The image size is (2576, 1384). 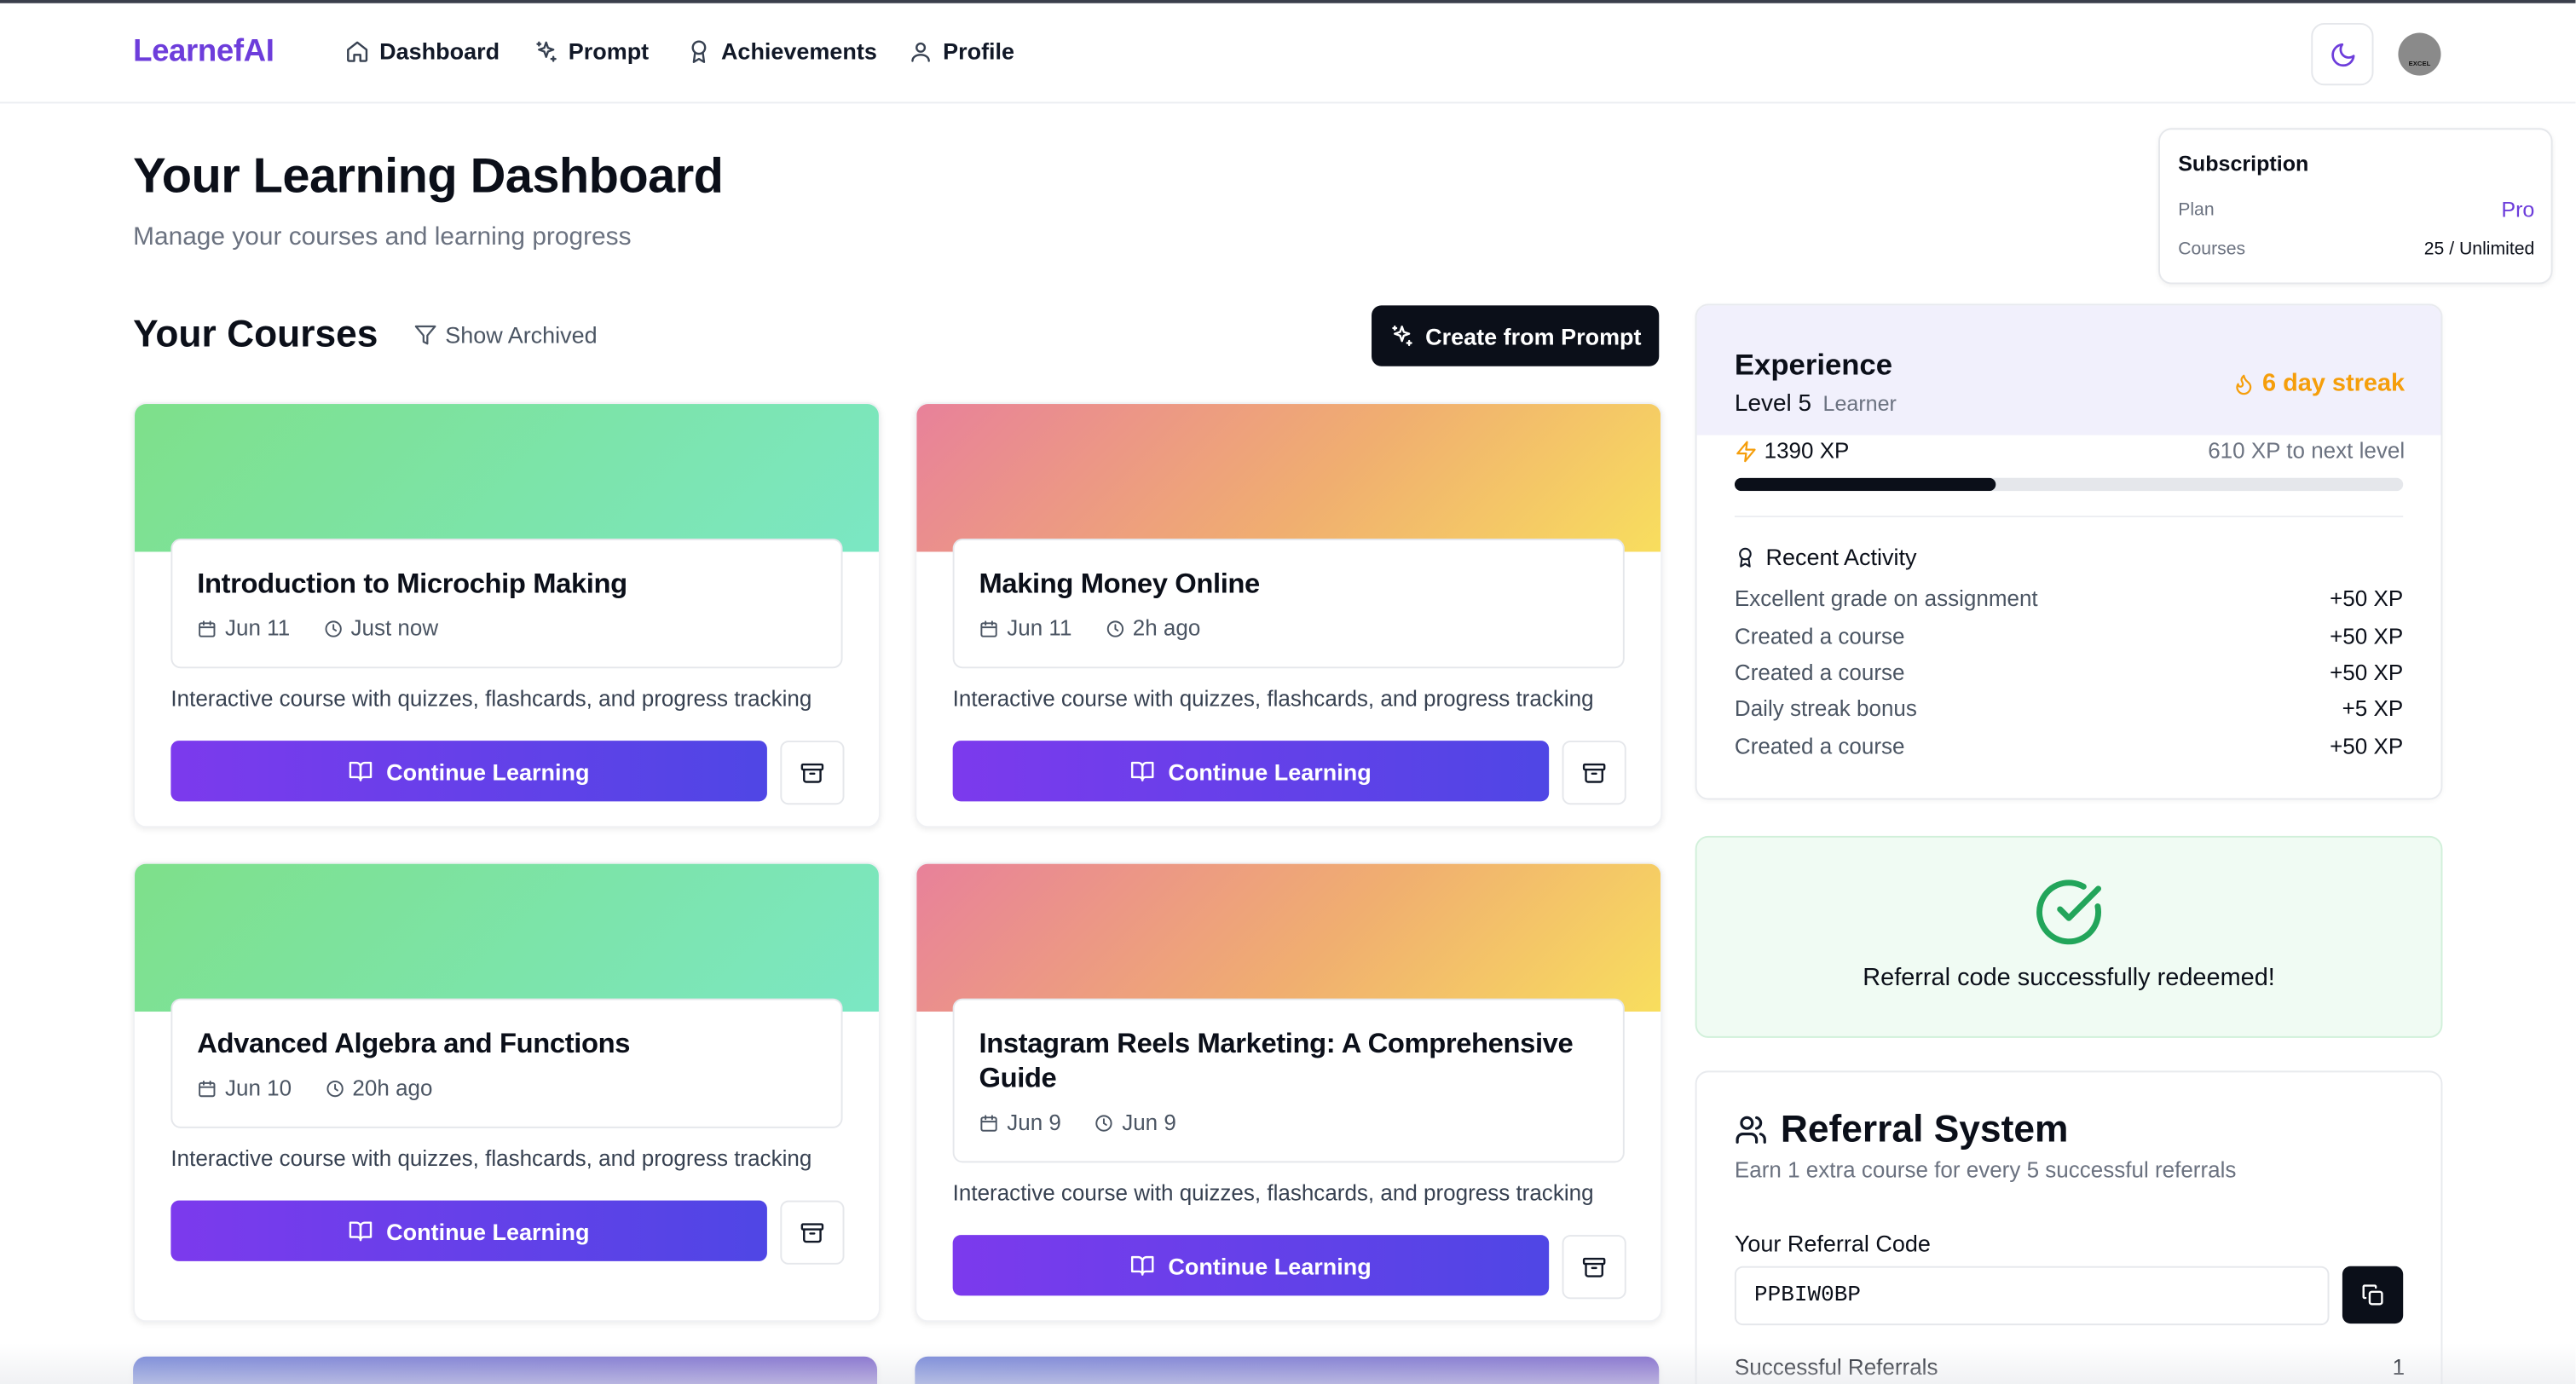 I want to click on nav-prompt: Prompt, so click(x=591, y=50).